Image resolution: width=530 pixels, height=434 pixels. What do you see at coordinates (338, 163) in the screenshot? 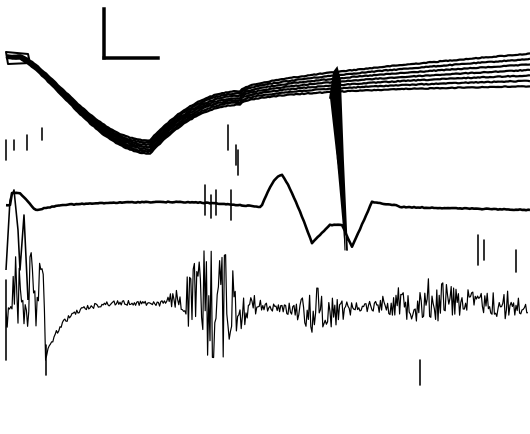
I see `stimulus-marker-line` at bounding box center [338, 163].